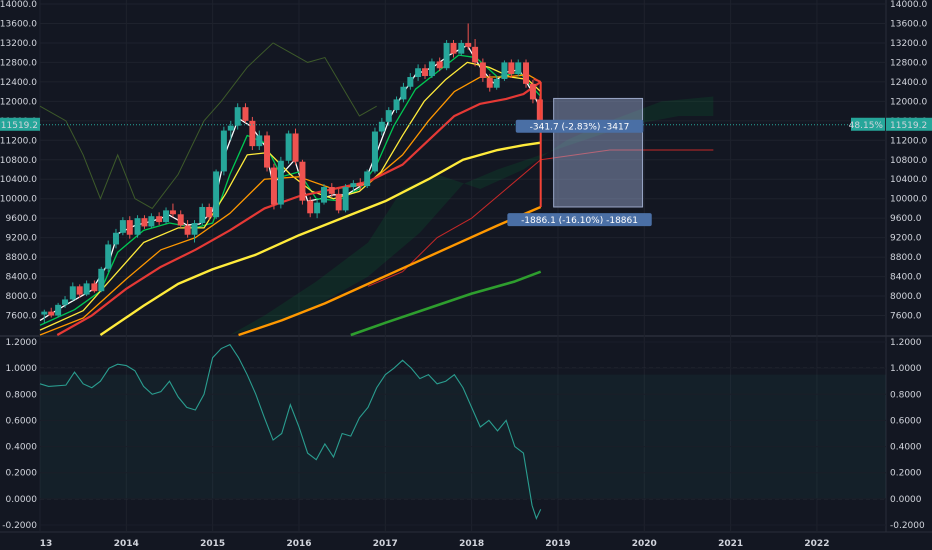 This screenshot has width=932, height=550. I want to click on price-label-right: 11519.2, so click(908, 126).